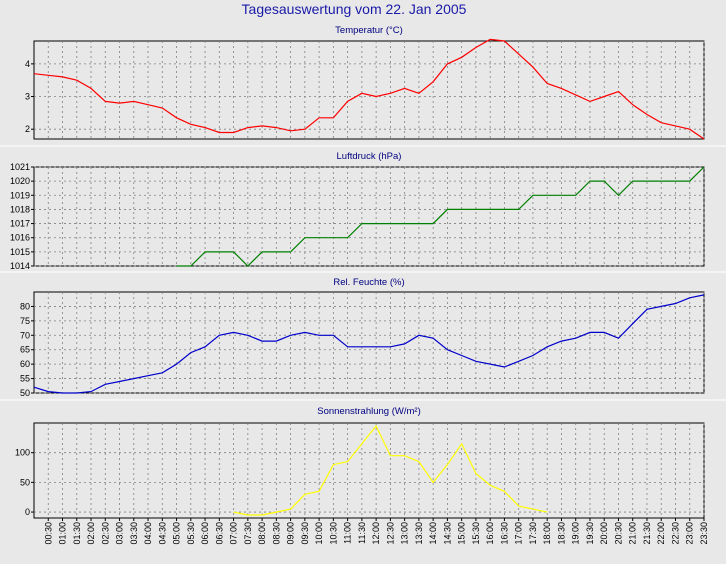 This screenshot has width=726, height=564. I want to click on x-tick-label: 12:00, so click(376, 533).